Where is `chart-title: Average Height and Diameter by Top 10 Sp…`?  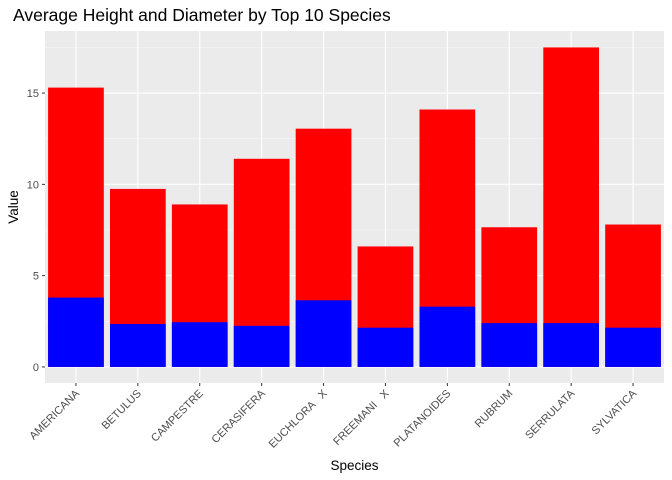 chart-title: Average Height and Diameter by Top 10 Sp… is located at coordinates (202, 15).